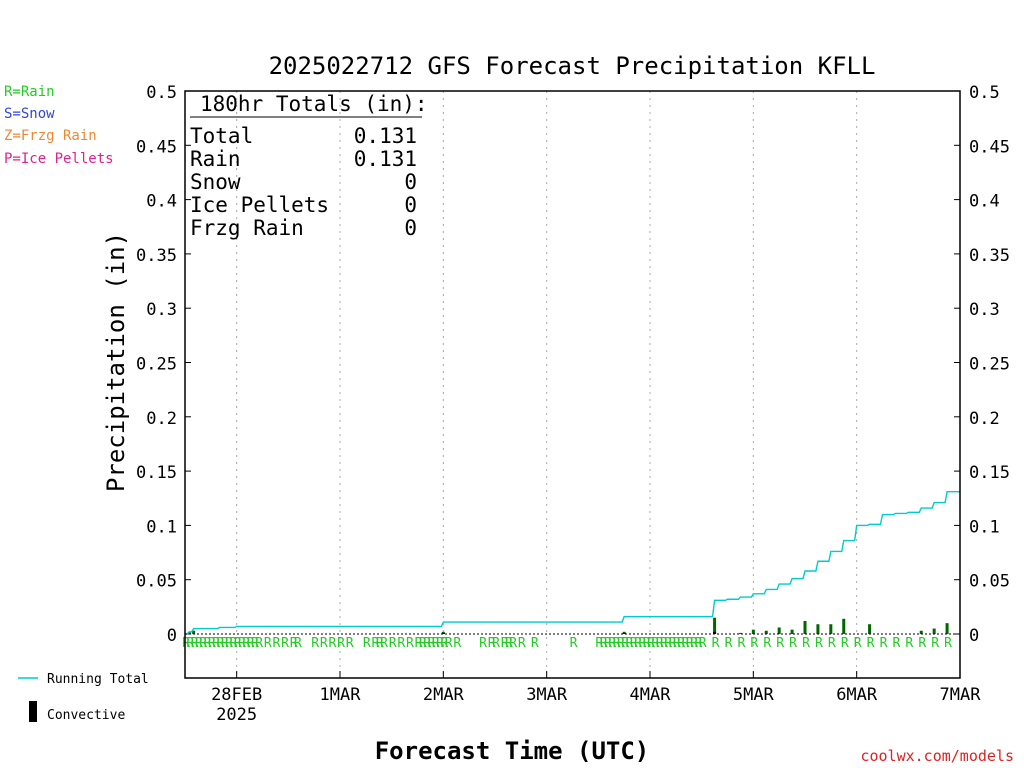  What do you see at coordinates (98, 679) in the screenshot?
I see `legend-running-total-label: Running Total` at bounding box center [98, 679].